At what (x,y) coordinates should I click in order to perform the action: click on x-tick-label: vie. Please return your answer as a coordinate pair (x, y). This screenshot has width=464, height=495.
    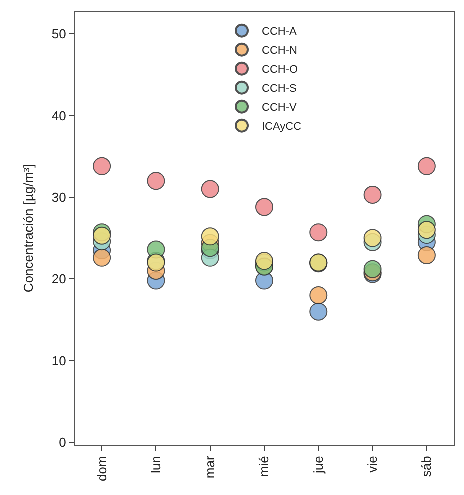
    Looking at the image, I should click on (372, 464).